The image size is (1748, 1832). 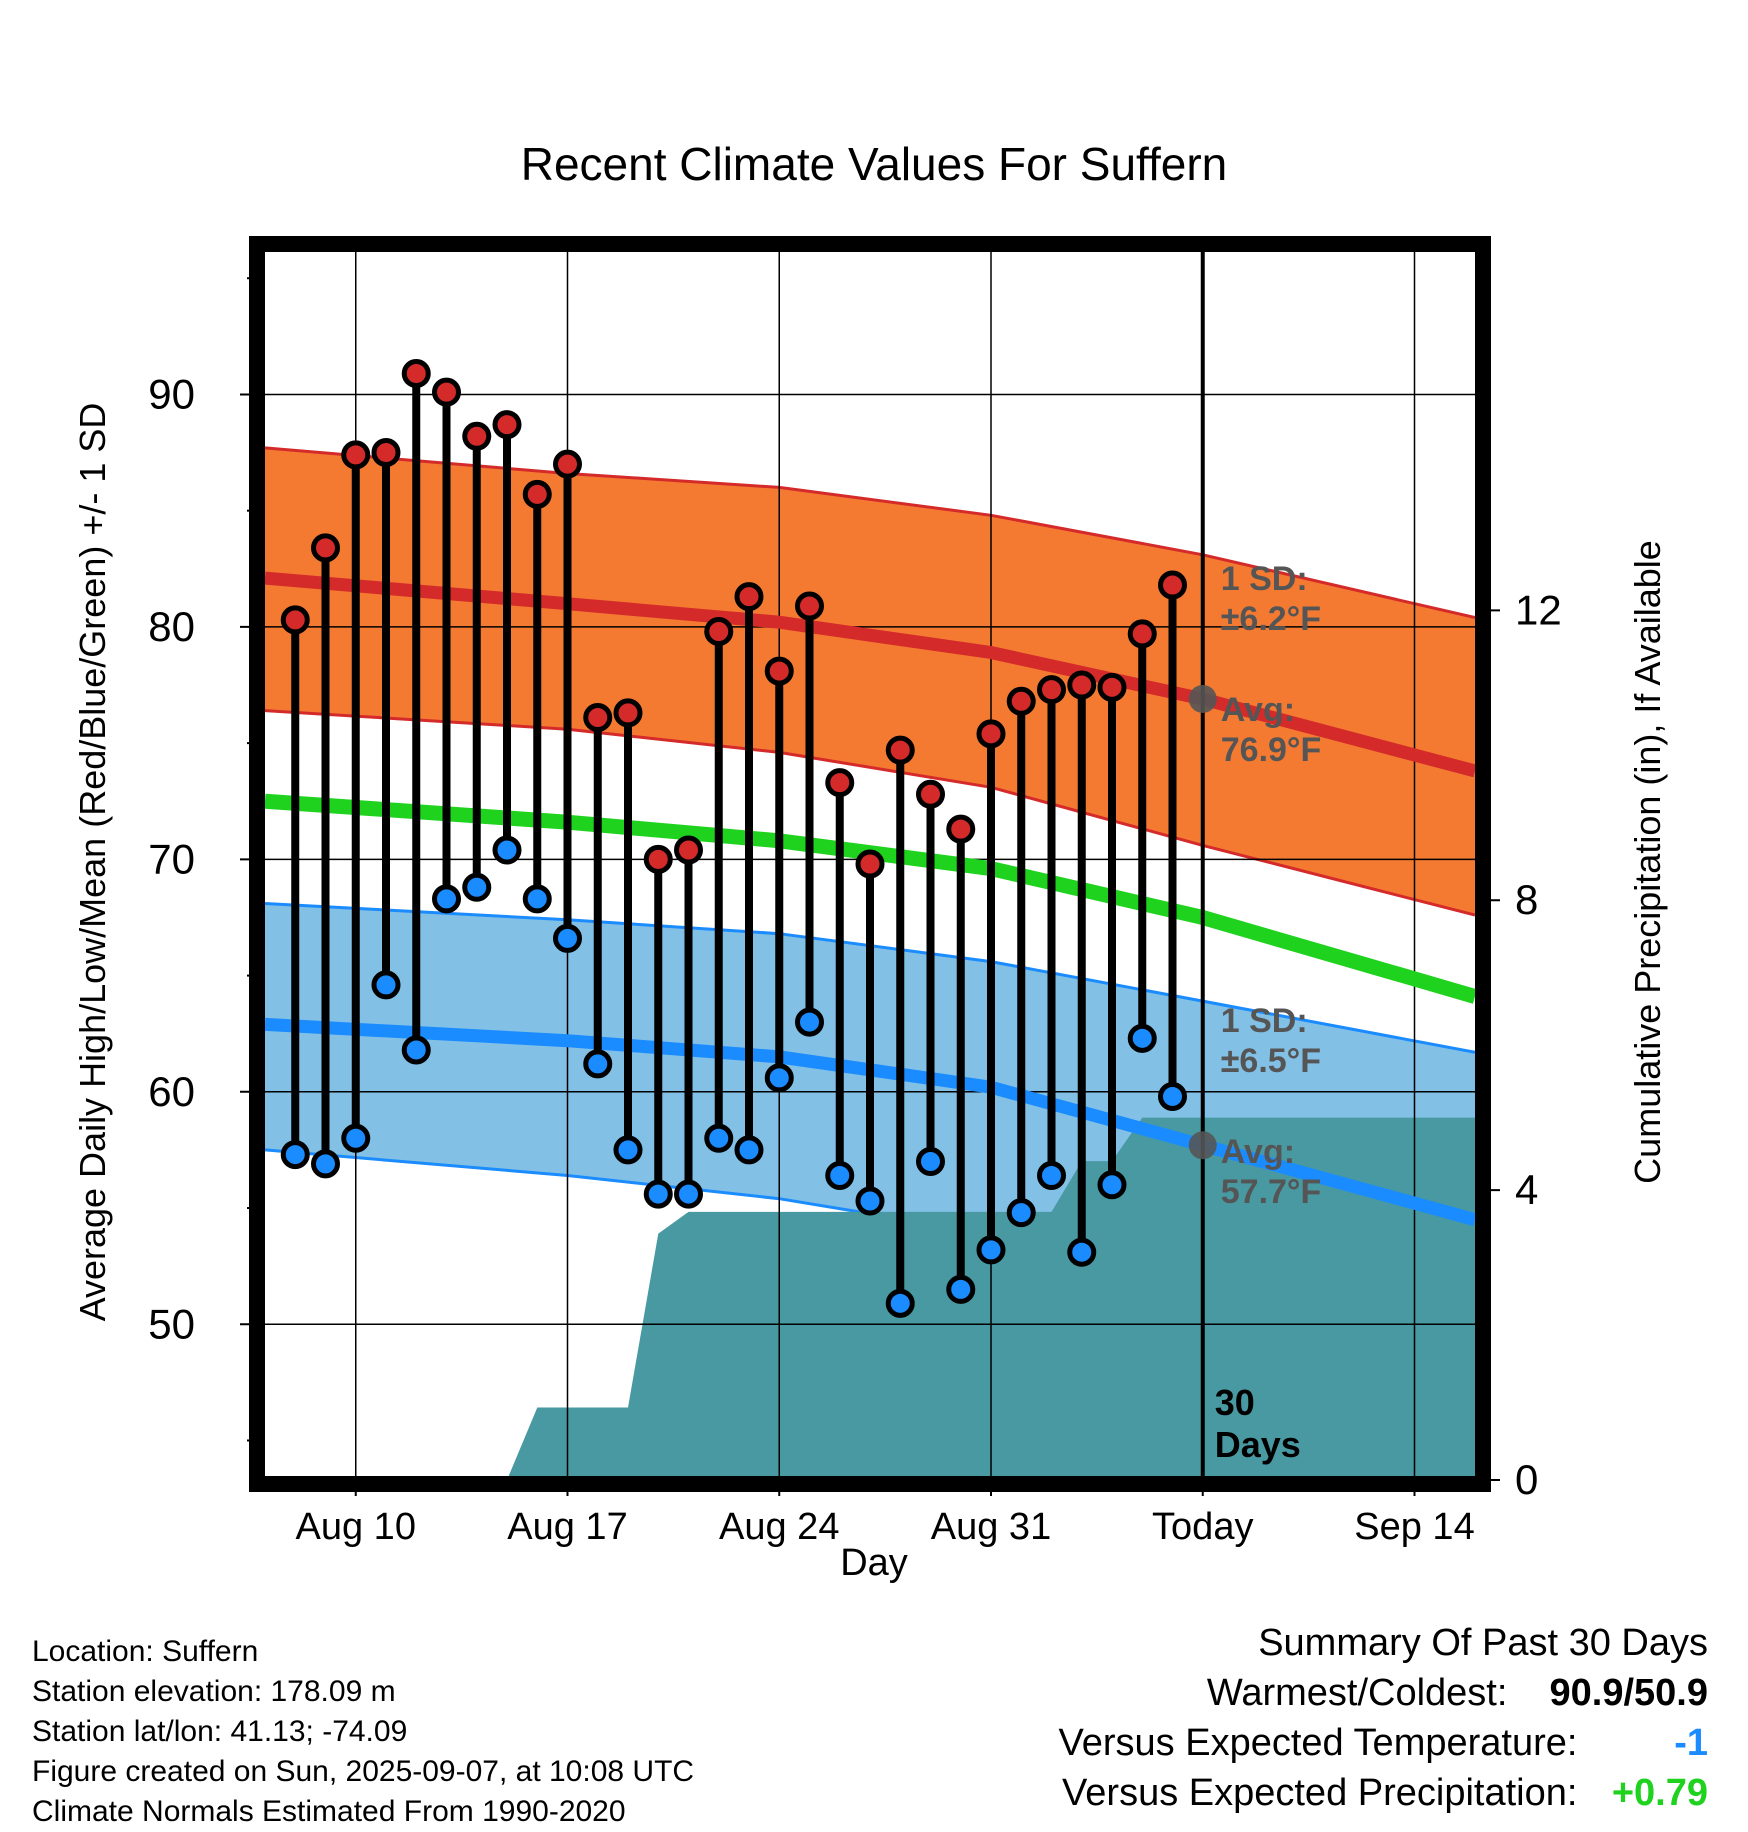 I want to click on low-mean-line, so click(x=870, y=1121).